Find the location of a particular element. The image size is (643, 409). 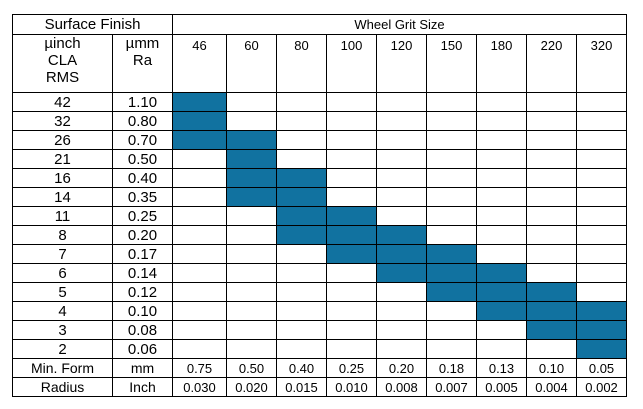

unit-line: RMS is located at coordinates (62, 77).